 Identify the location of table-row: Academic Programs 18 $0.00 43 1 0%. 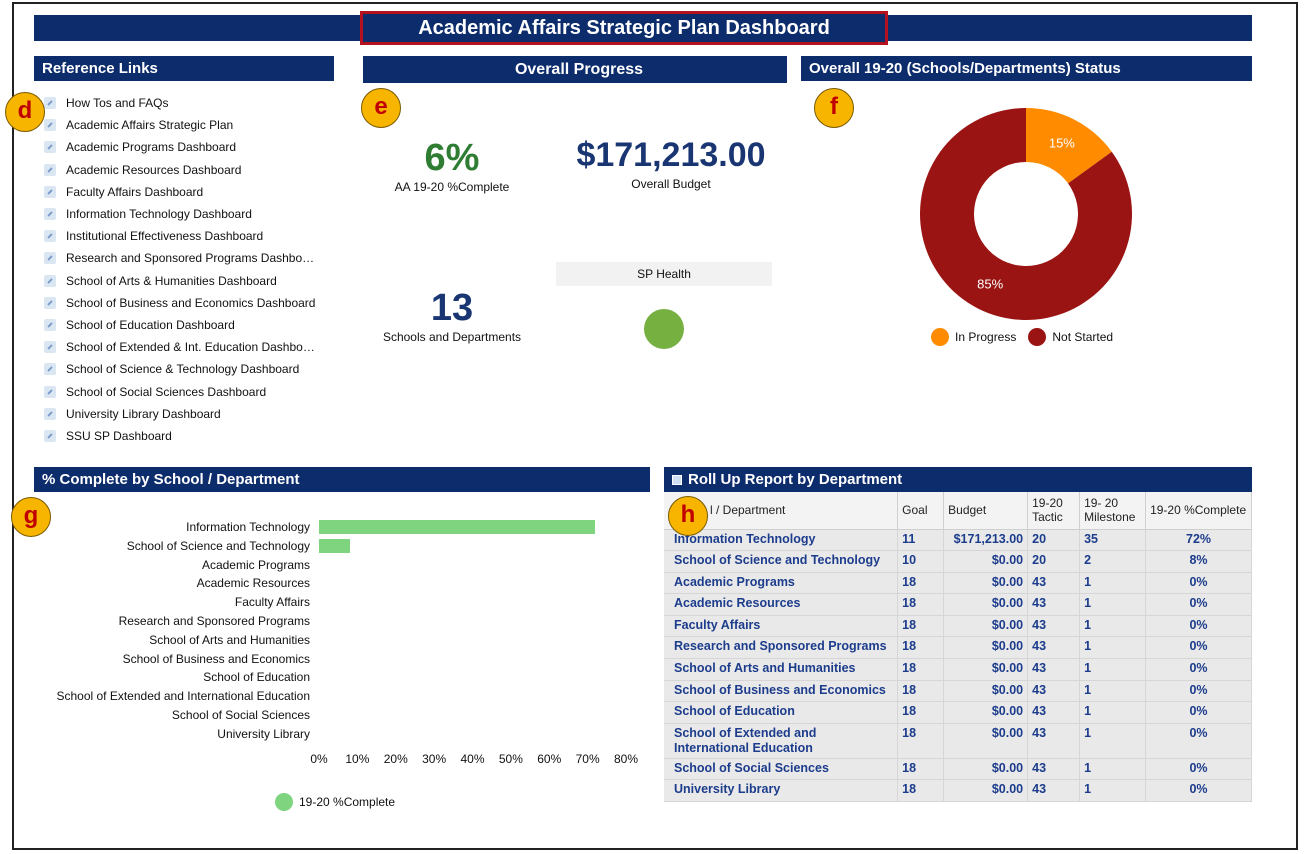
(958, 583).